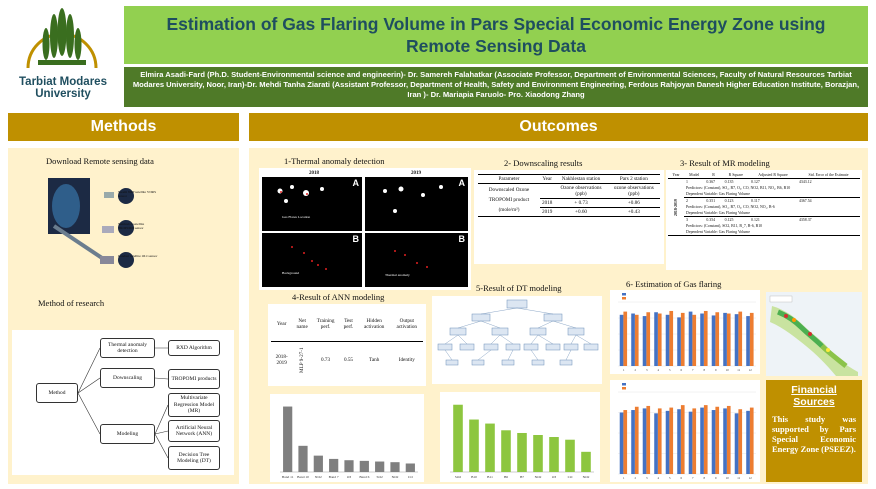  Describe the element at coordinates (633, 203) in the screenshot. I see `ds-row1-pars2: +0.86` at that location.